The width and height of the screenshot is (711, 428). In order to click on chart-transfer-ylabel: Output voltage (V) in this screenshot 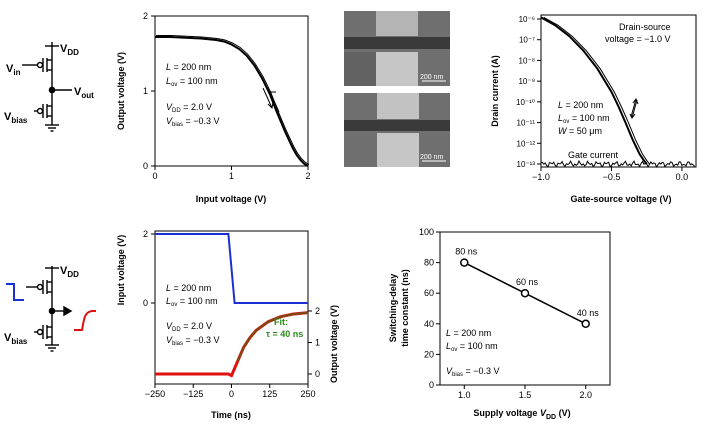, I will do `click(121, 91)`.